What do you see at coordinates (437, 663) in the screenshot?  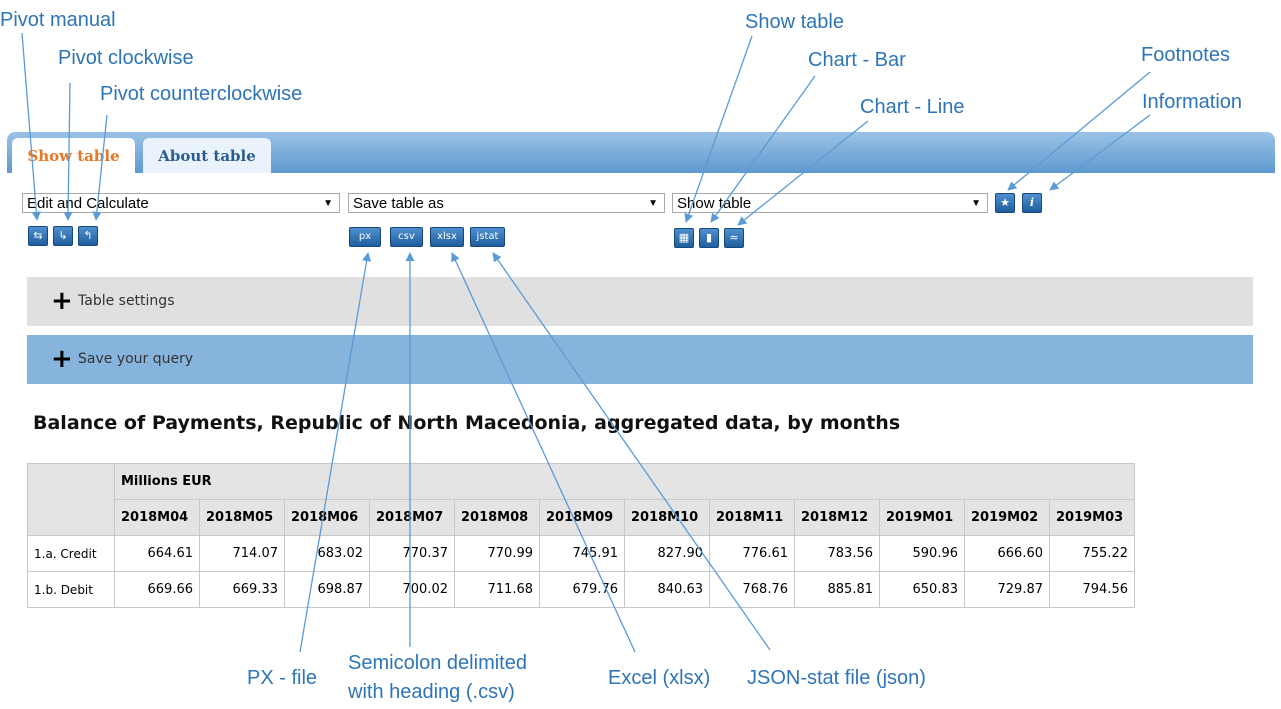 I see `annotation: Semicolon delimited` at bounding box center [437, 663].